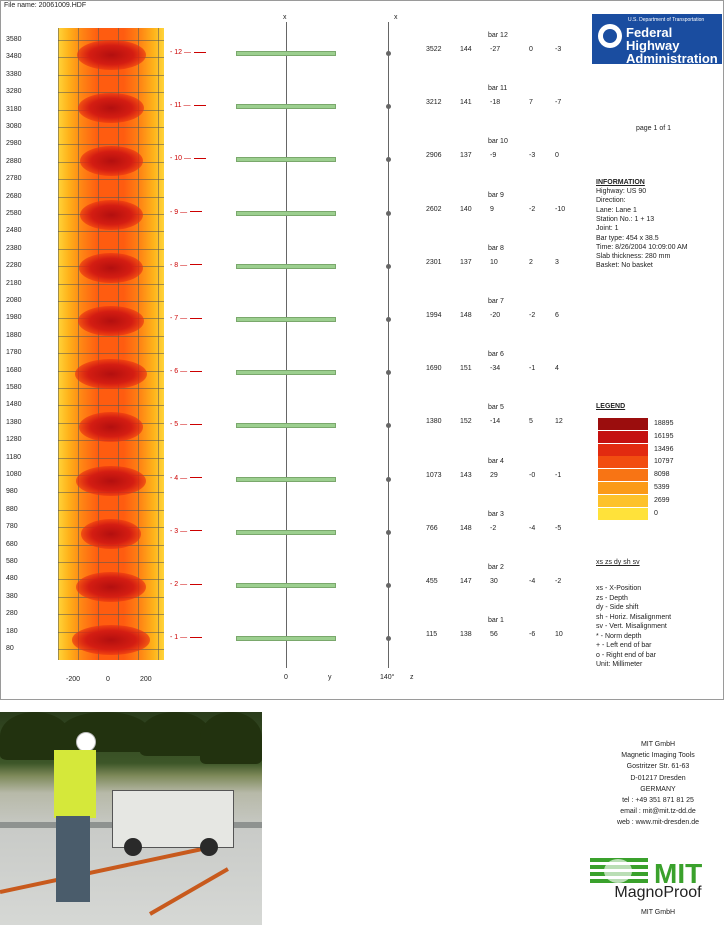 The height and width of the screenshot is (925, 724). Describe the element at coordinates (496, 355) in the screenshot. I see `bar-label: bar 6` at that location.